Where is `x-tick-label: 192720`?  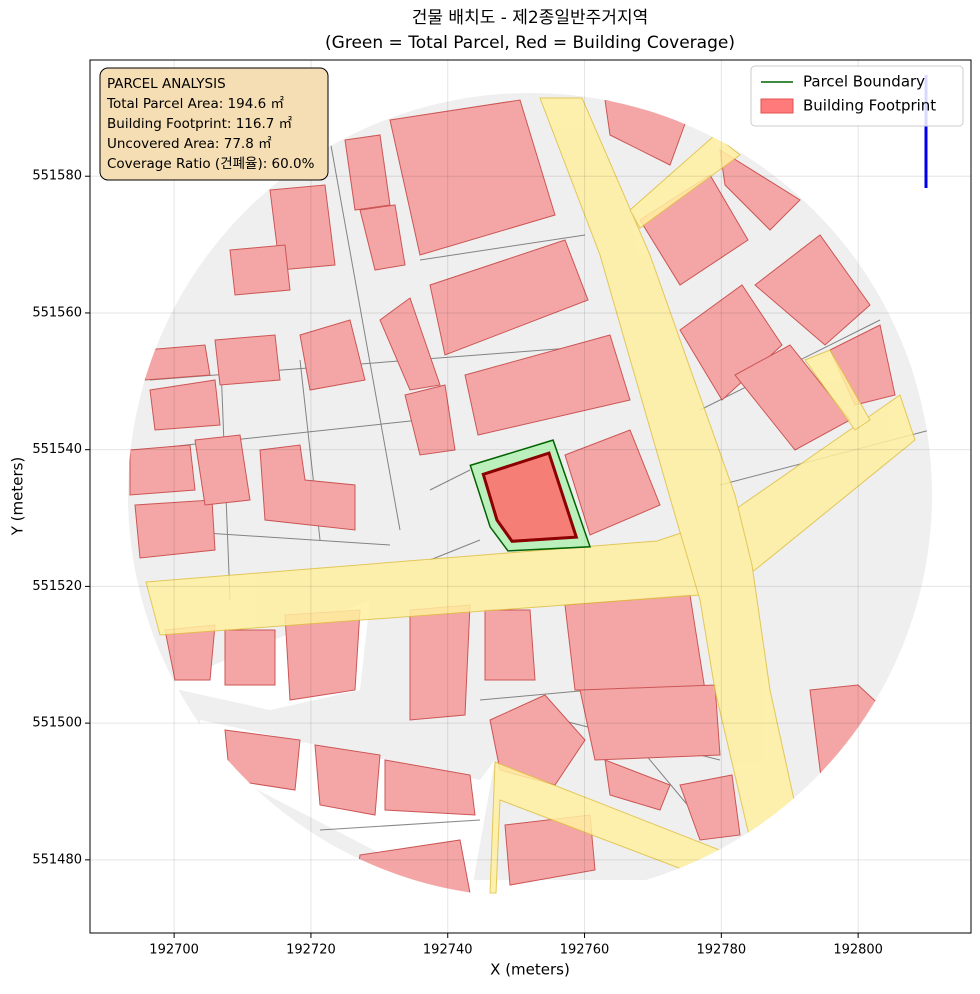
x-tick-label: 192720 is located at coordinates (311, 950).